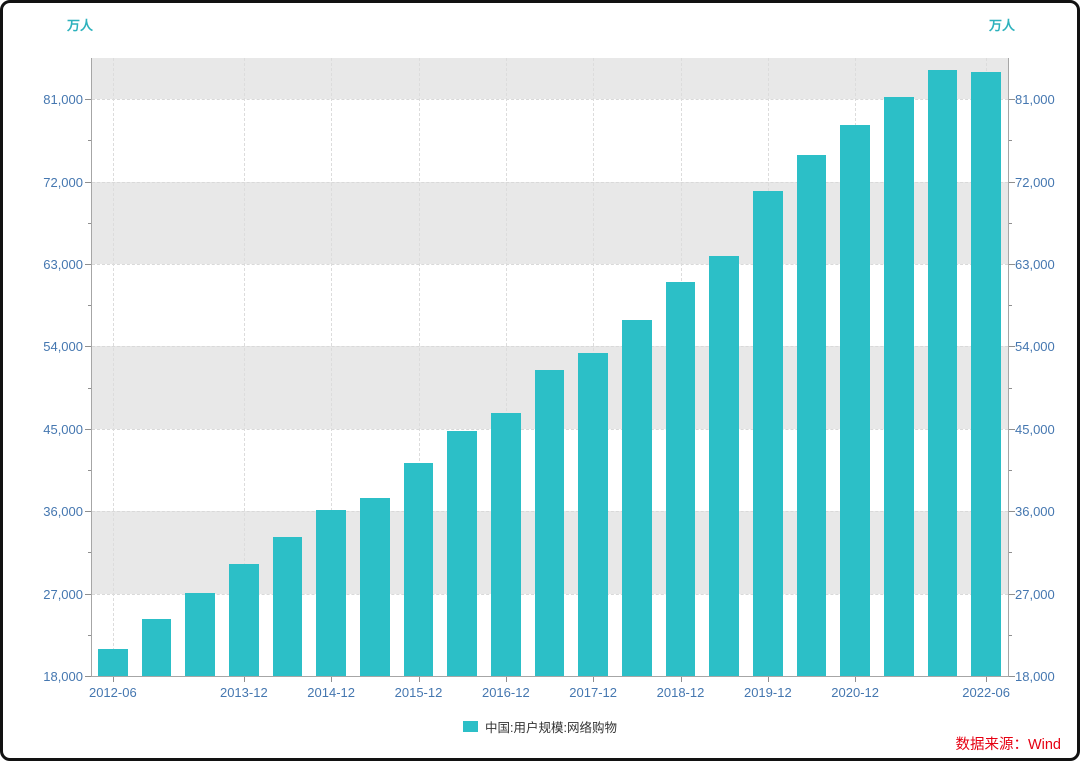  I want to click on x-axis-label: 2022-06, so click(986, 692).